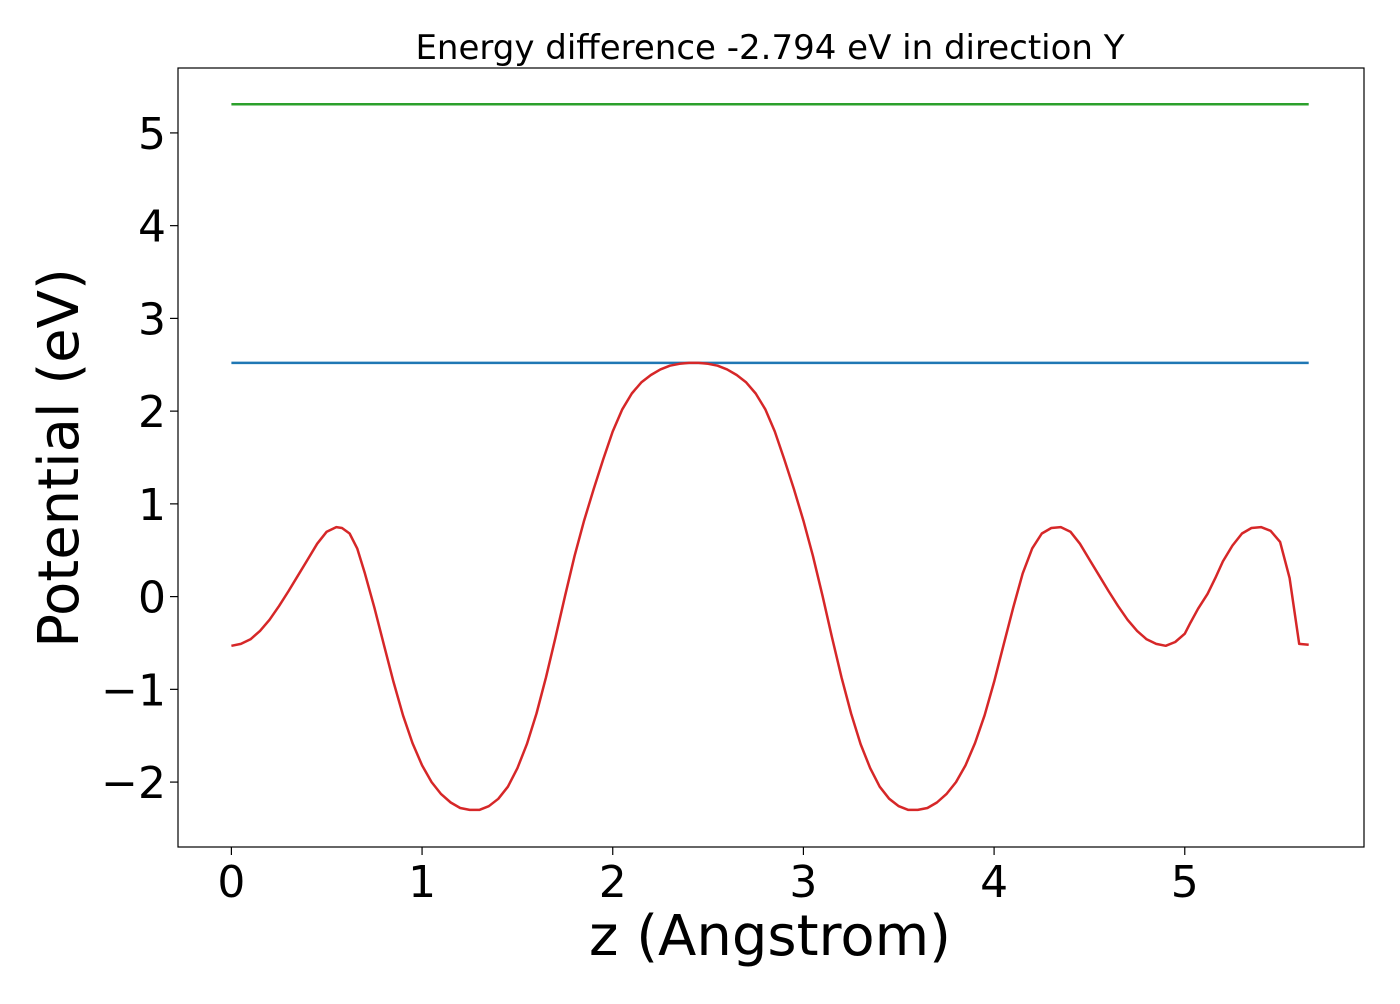 Image resolution: width=1400 pixels, height=1004 pixels. I want to click on x-tick-label: 0, so click(231, 882).